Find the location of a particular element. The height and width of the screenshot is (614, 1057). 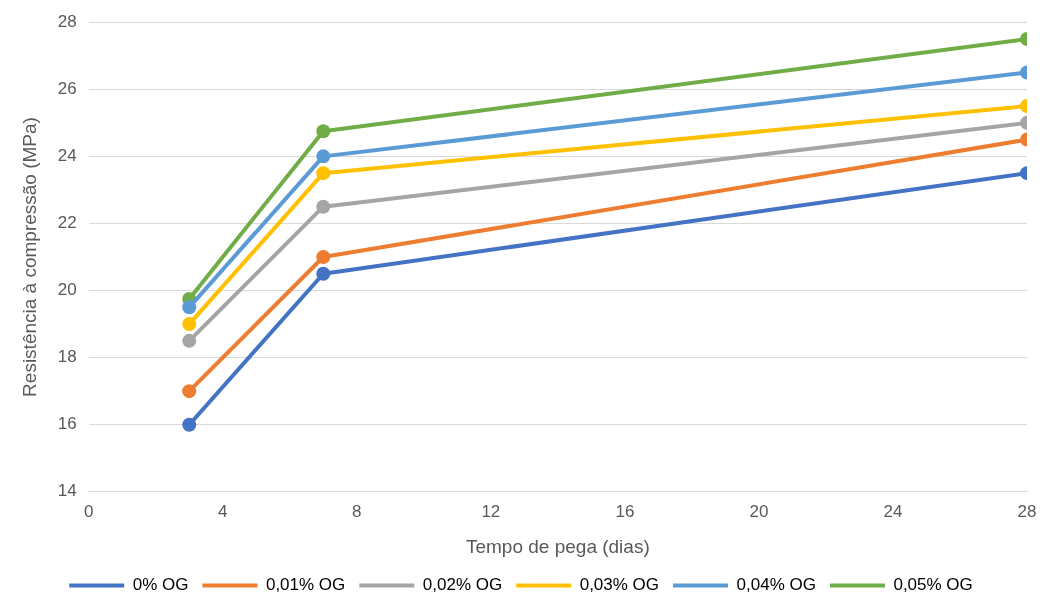

legend-label: 0,03% OG is located at coordinates (619, 585).